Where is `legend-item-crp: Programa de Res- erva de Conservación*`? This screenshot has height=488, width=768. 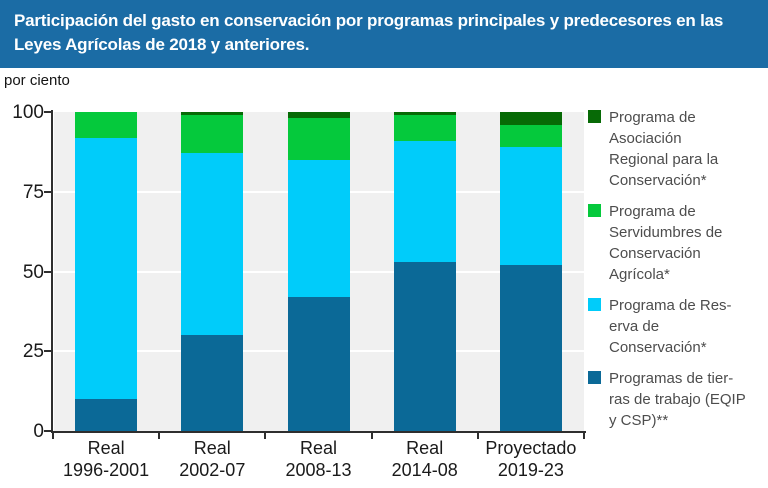 legend-item-crp: Programa de Res- erva de Conservación* is located at coordinates (677, 326).